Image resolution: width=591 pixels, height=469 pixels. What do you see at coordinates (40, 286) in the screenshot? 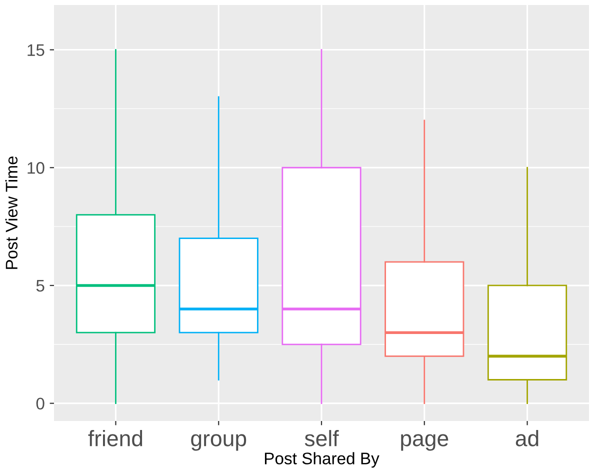
I see `y-tick-label: 5` at bounding box center [40, 286].